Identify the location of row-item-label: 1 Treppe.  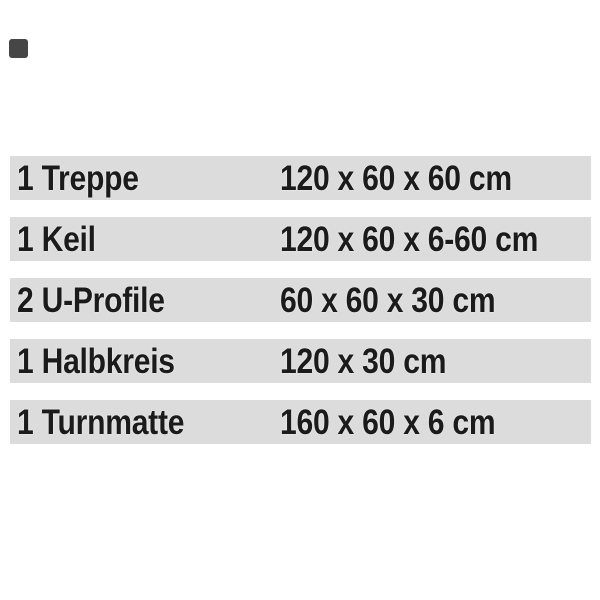
(78, 178).